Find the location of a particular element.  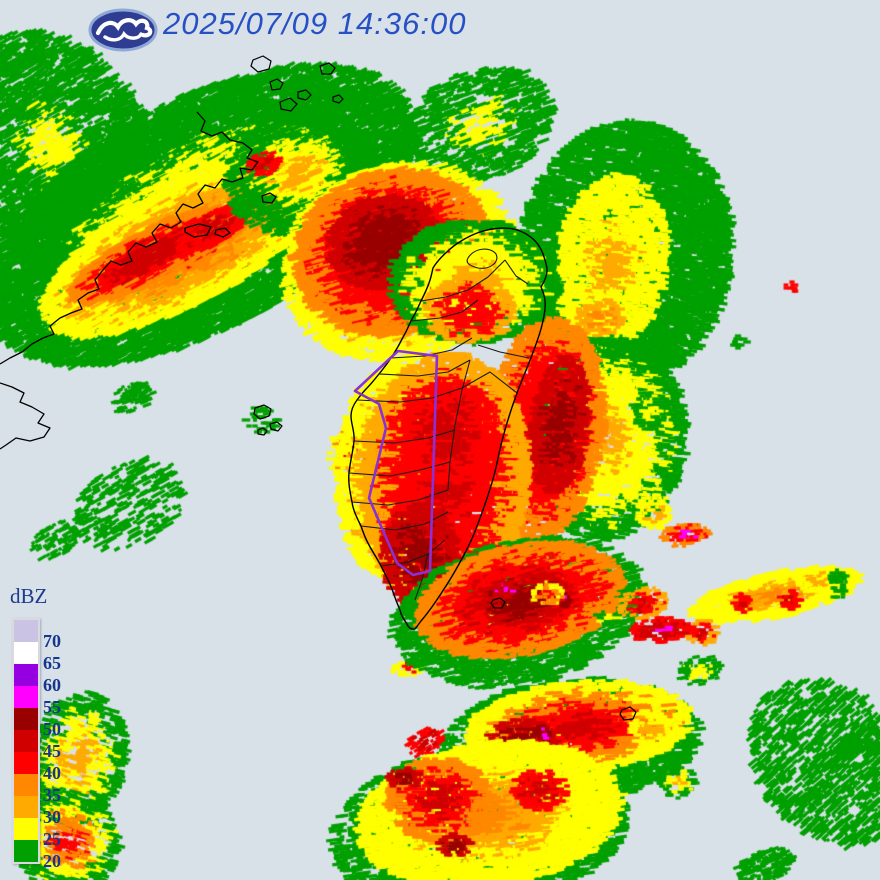

county-borders is located at coordinates (439, 424).